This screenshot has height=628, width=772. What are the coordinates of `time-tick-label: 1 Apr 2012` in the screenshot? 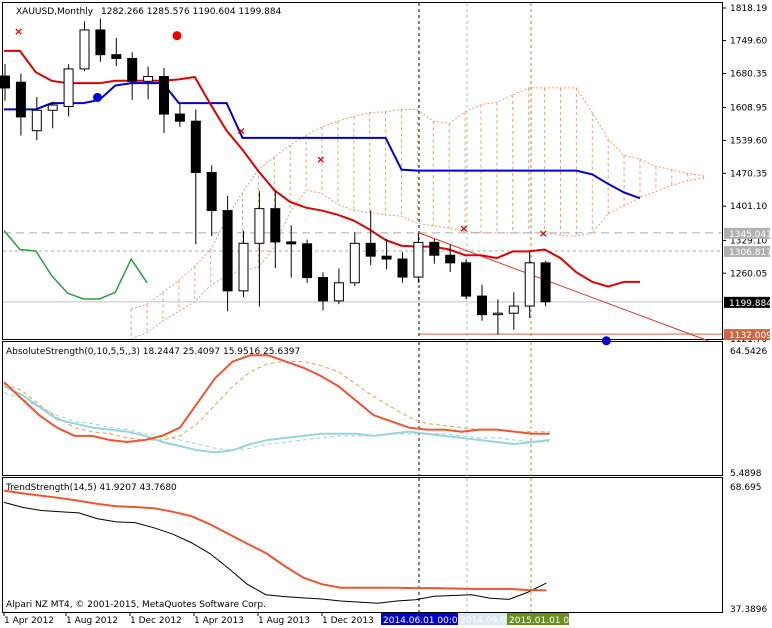 It's located at (29, 621).